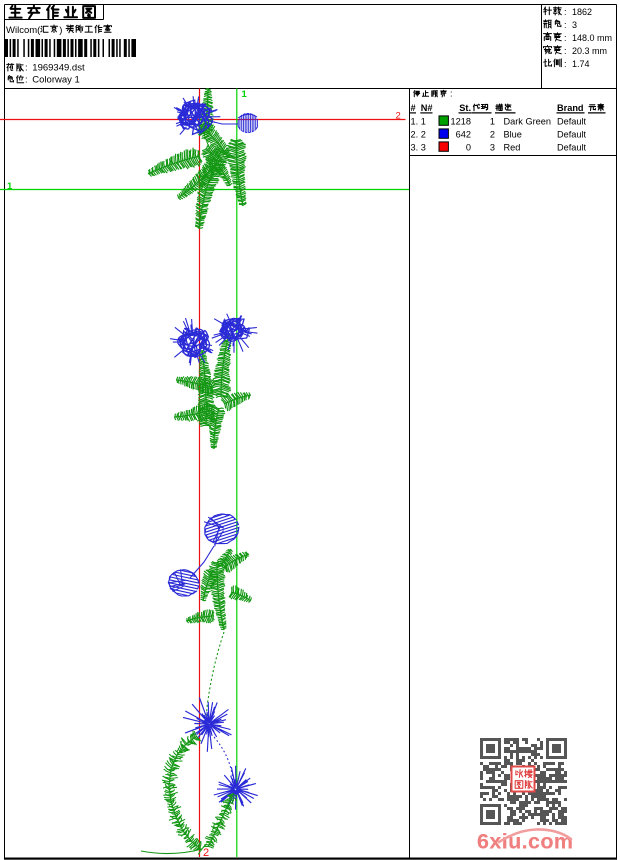 This screenshot has height=860, width=620. I want to click on svg-text: 1.74, so click(581, 64).